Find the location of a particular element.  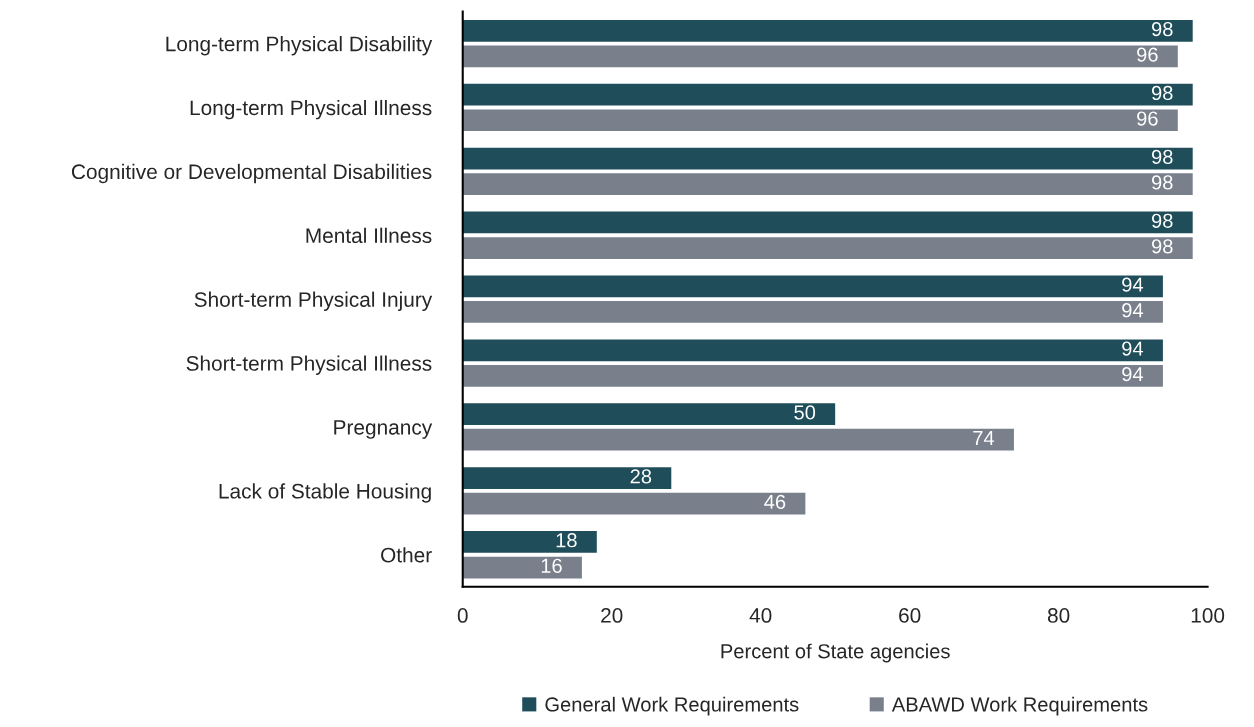

y-tick-label: Lack of Stable Housing is located at coordinates (325, 493).